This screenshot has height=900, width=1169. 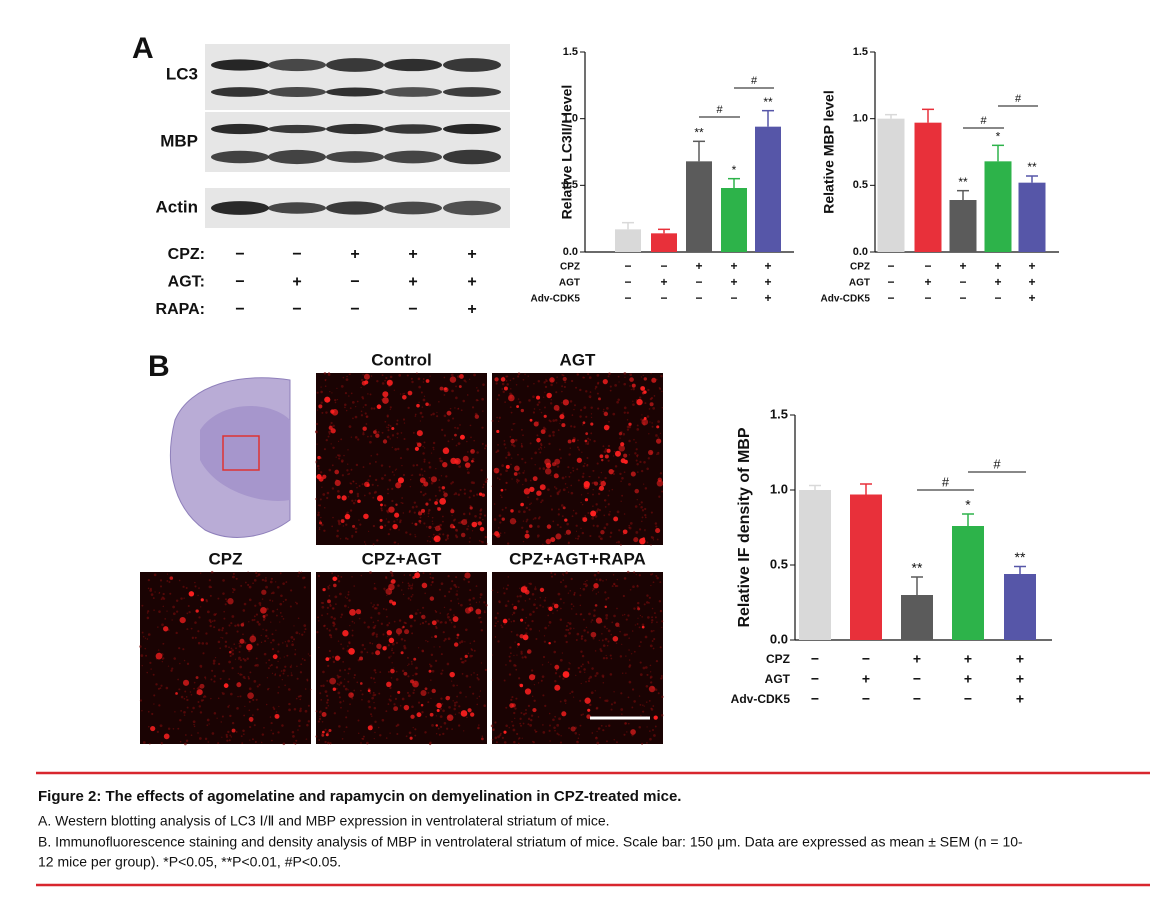 What do you see at coordinates (946, 481) in the screenshot?
I see `comparison-label: #` at bounding box center [946, 481].